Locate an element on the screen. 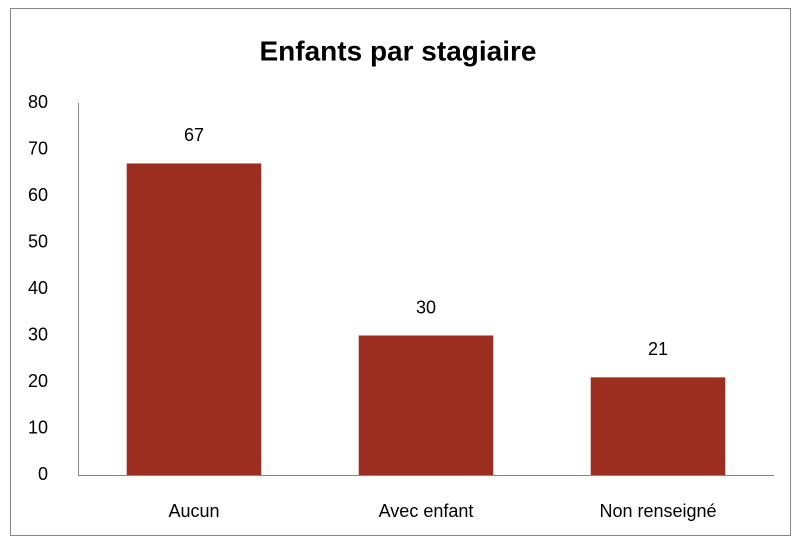  y-tick-label: 10 is located at coordinates (38, 427).